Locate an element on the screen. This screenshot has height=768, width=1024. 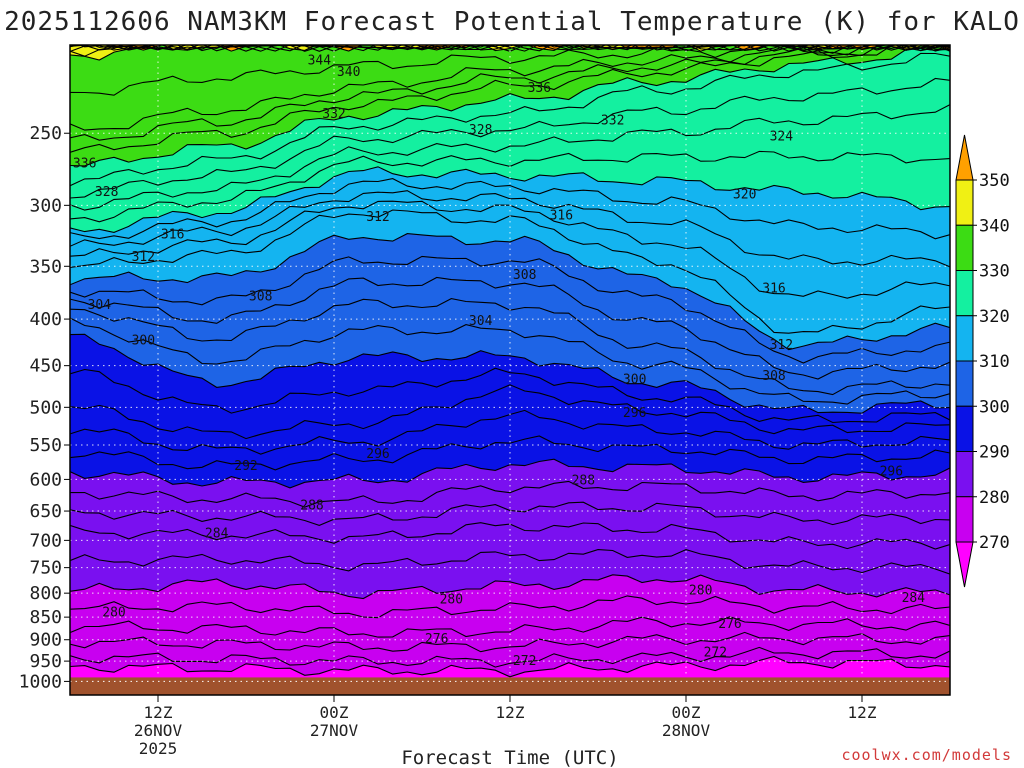
y-tick-label-250: 250 is located at coordinates (45, 133).